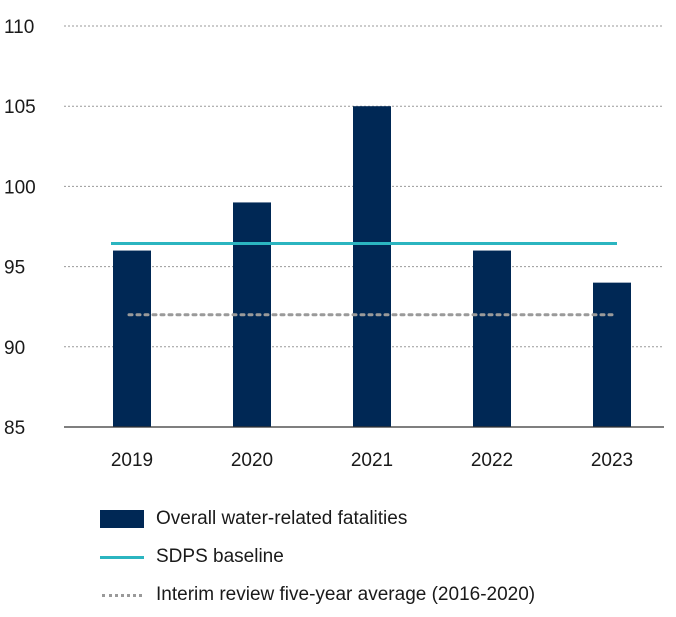 This screenshot has width=676, height=617. I want to click on y-tick-label-85: 85, so click(14, 428).